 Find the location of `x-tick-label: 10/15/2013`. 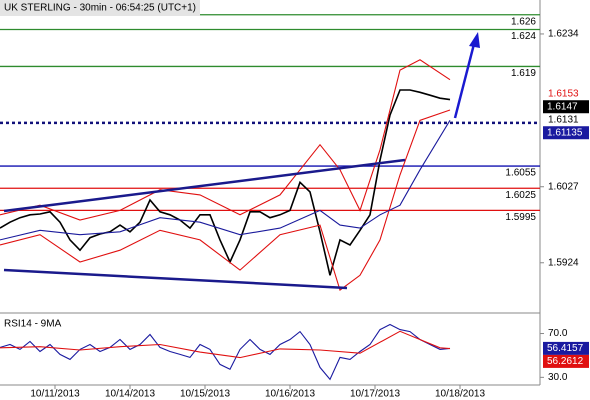

x-tick-label: 10/15/2013 is located at coordinates (205, 394).